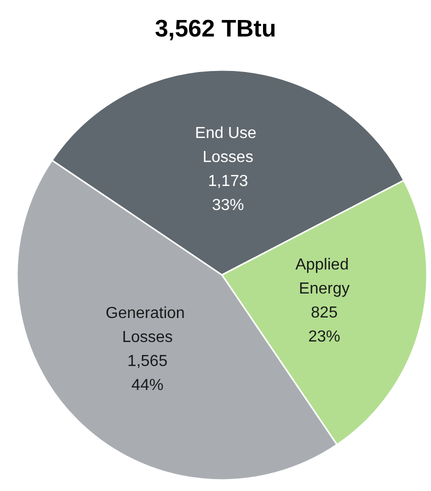 The width and height of the screenshot is (431, 491). Describe the element at coordinates (228, 193) in the screenshot. I see `data-label: 1,173 33%` at that location.